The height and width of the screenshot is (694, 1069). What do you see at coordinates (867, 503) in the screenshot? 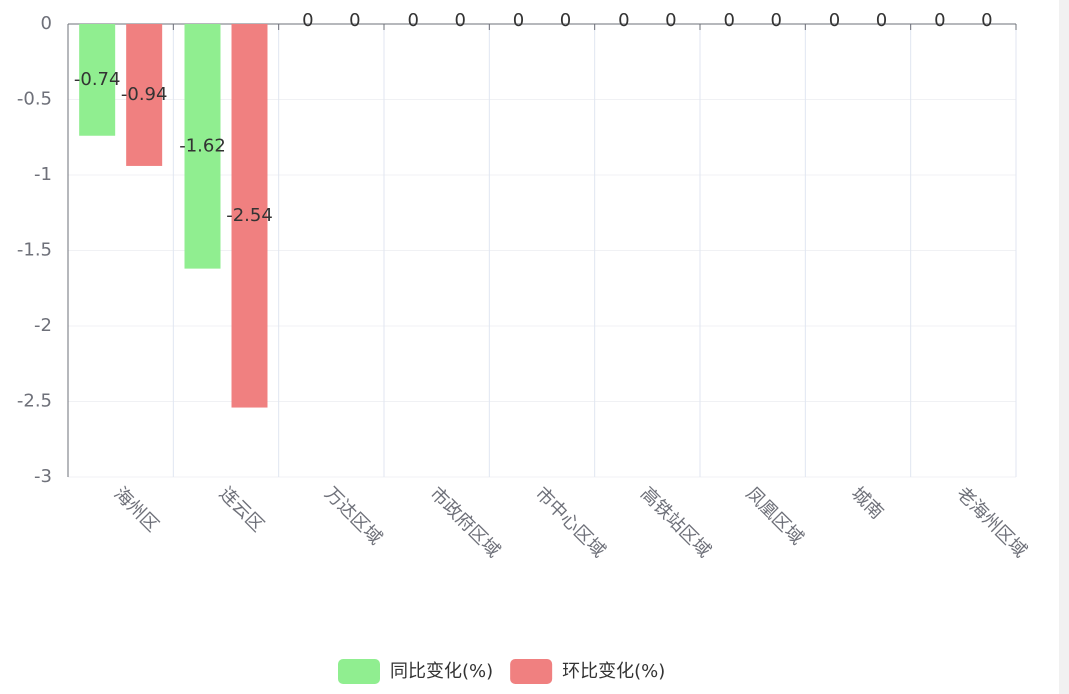
I see `x-tick-label: 城南` at bounding box center [867, 503].